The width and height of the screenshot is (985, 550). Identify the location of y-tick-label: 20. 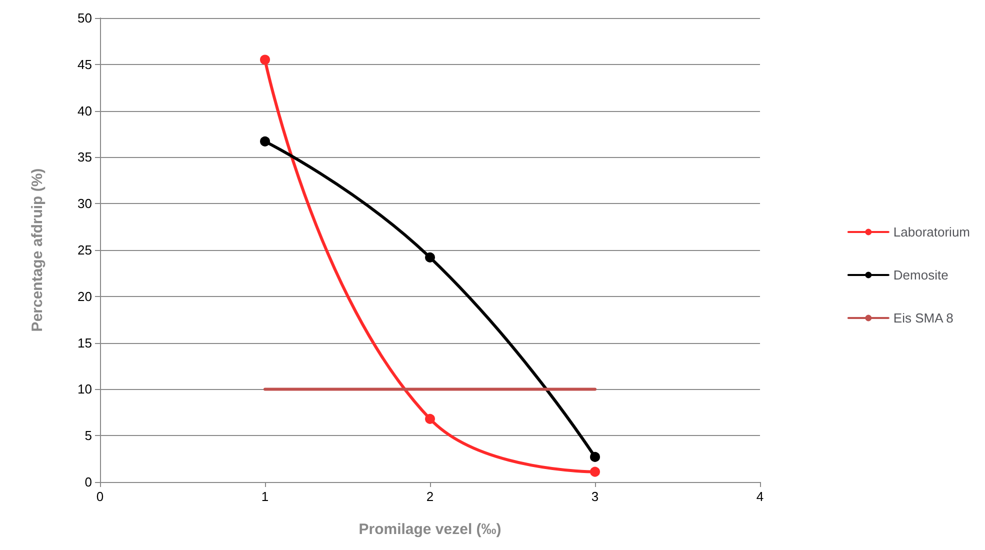
(85, 296).